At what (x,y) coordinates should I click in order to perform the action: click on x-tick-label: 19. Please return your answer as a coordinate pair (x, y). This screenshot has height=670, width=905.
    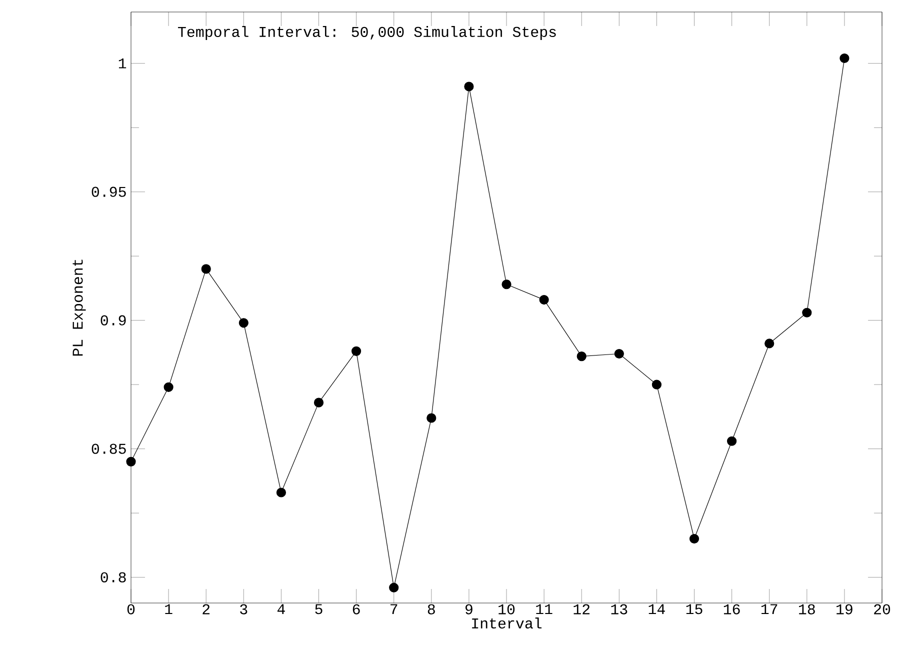
    Looking at the image, I should click on (844, 609).